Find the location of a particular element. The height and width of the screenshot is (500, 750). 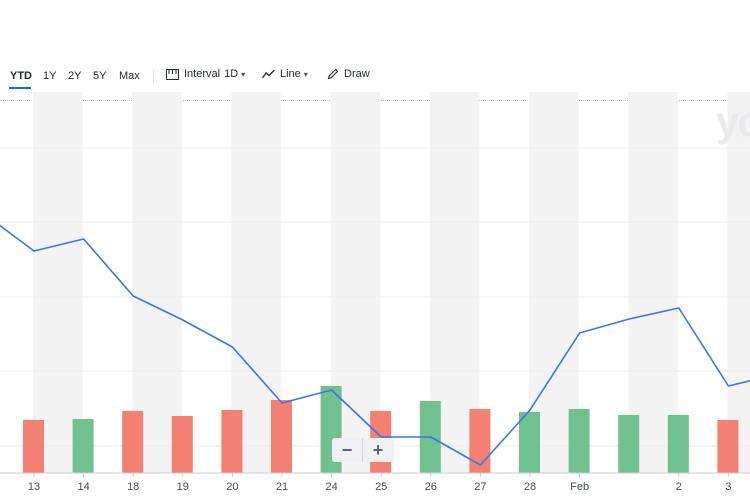

x-tick-label: 3 is located at coordinates (728, 487).